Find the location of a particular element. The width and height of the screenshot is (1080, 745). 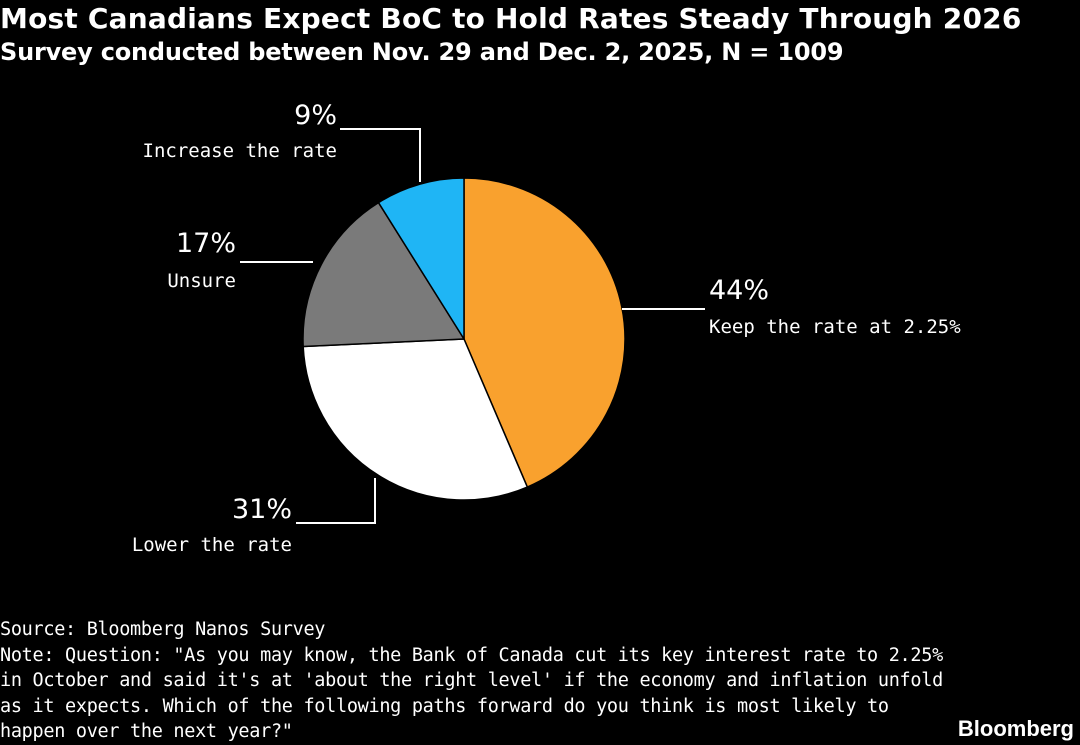

data-label-value-unsure: 17% is located at coordinates (206, 243).